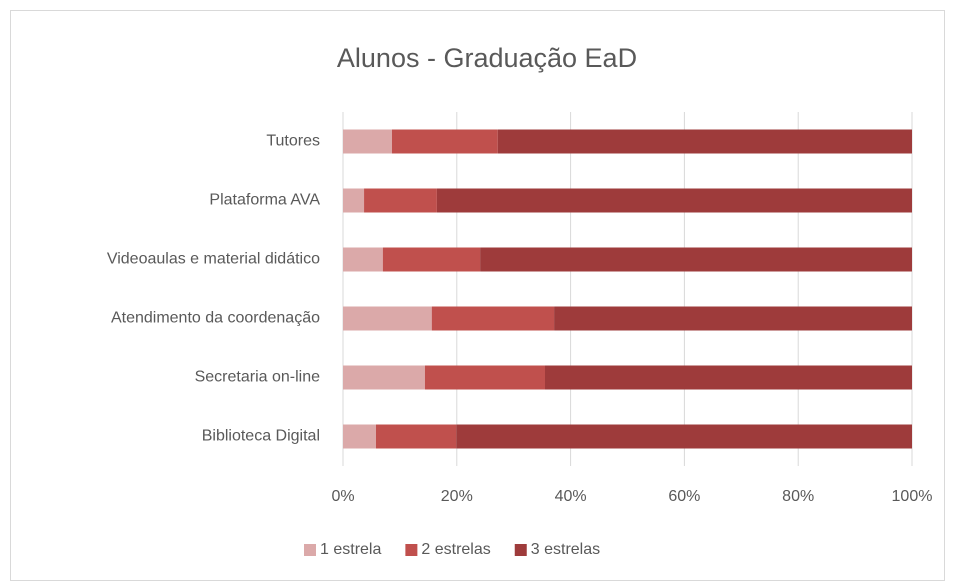  Describe the element at coordinates (571, 496) in the screenshot. I see `x-tick-label: 40%` at that location.